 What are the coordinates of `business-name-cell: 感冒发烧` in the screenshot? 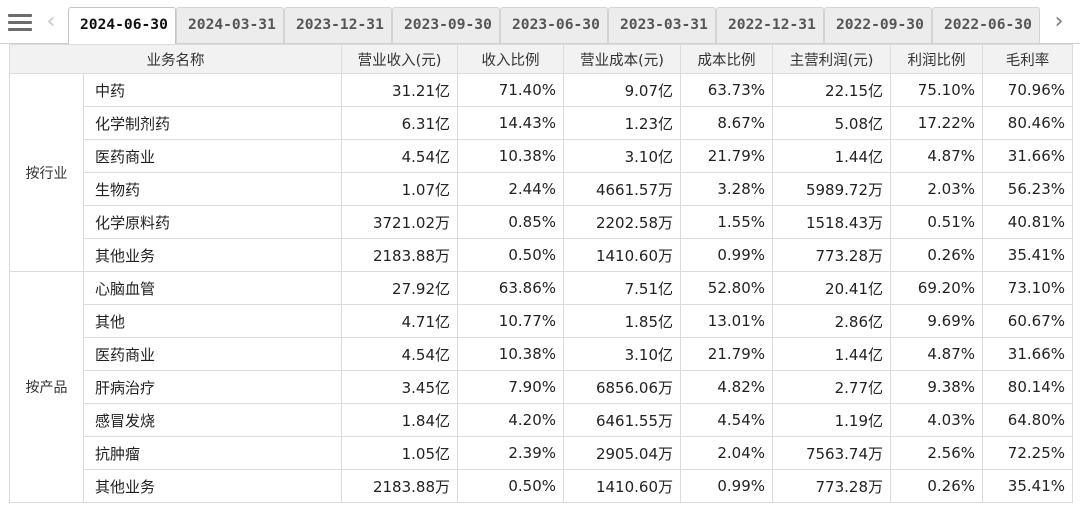 It's located at (212, 420).